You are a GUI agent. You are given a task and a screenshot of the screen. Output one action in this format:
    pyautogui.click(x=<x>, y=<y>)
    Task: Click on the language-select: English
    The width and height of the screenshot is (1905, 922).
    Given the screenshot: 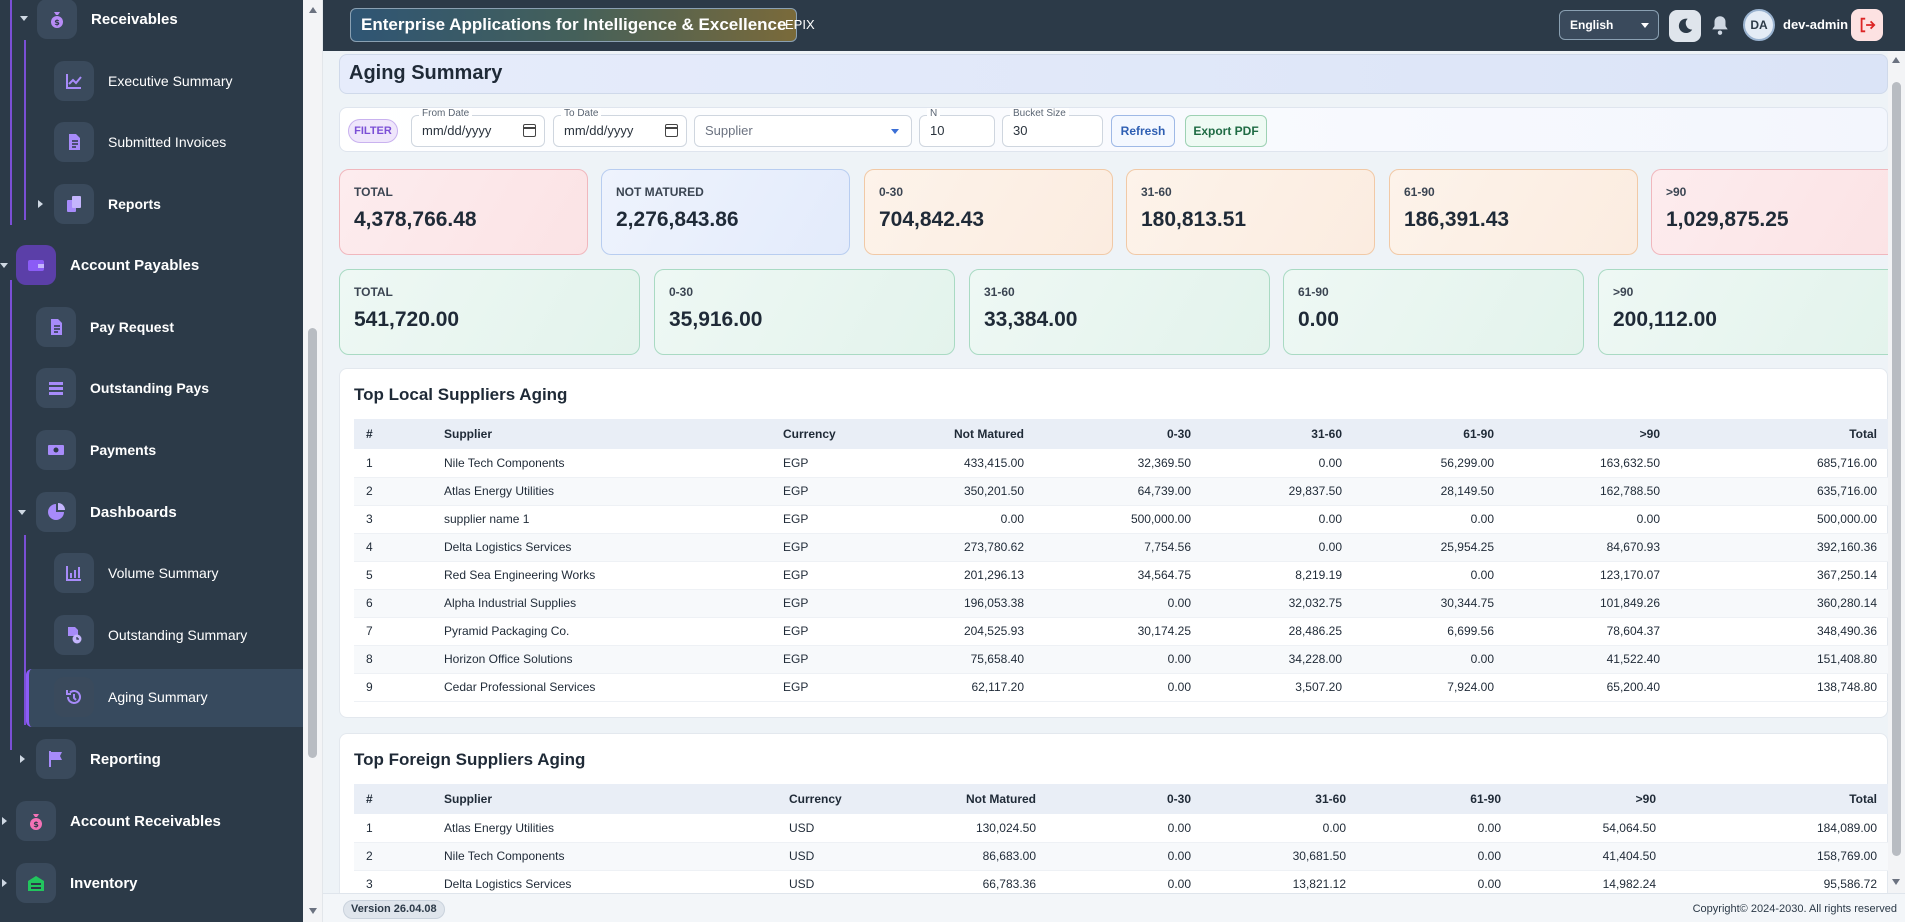 What is the action you would take?
    pyautogui.click(x=1609, y=25)
    